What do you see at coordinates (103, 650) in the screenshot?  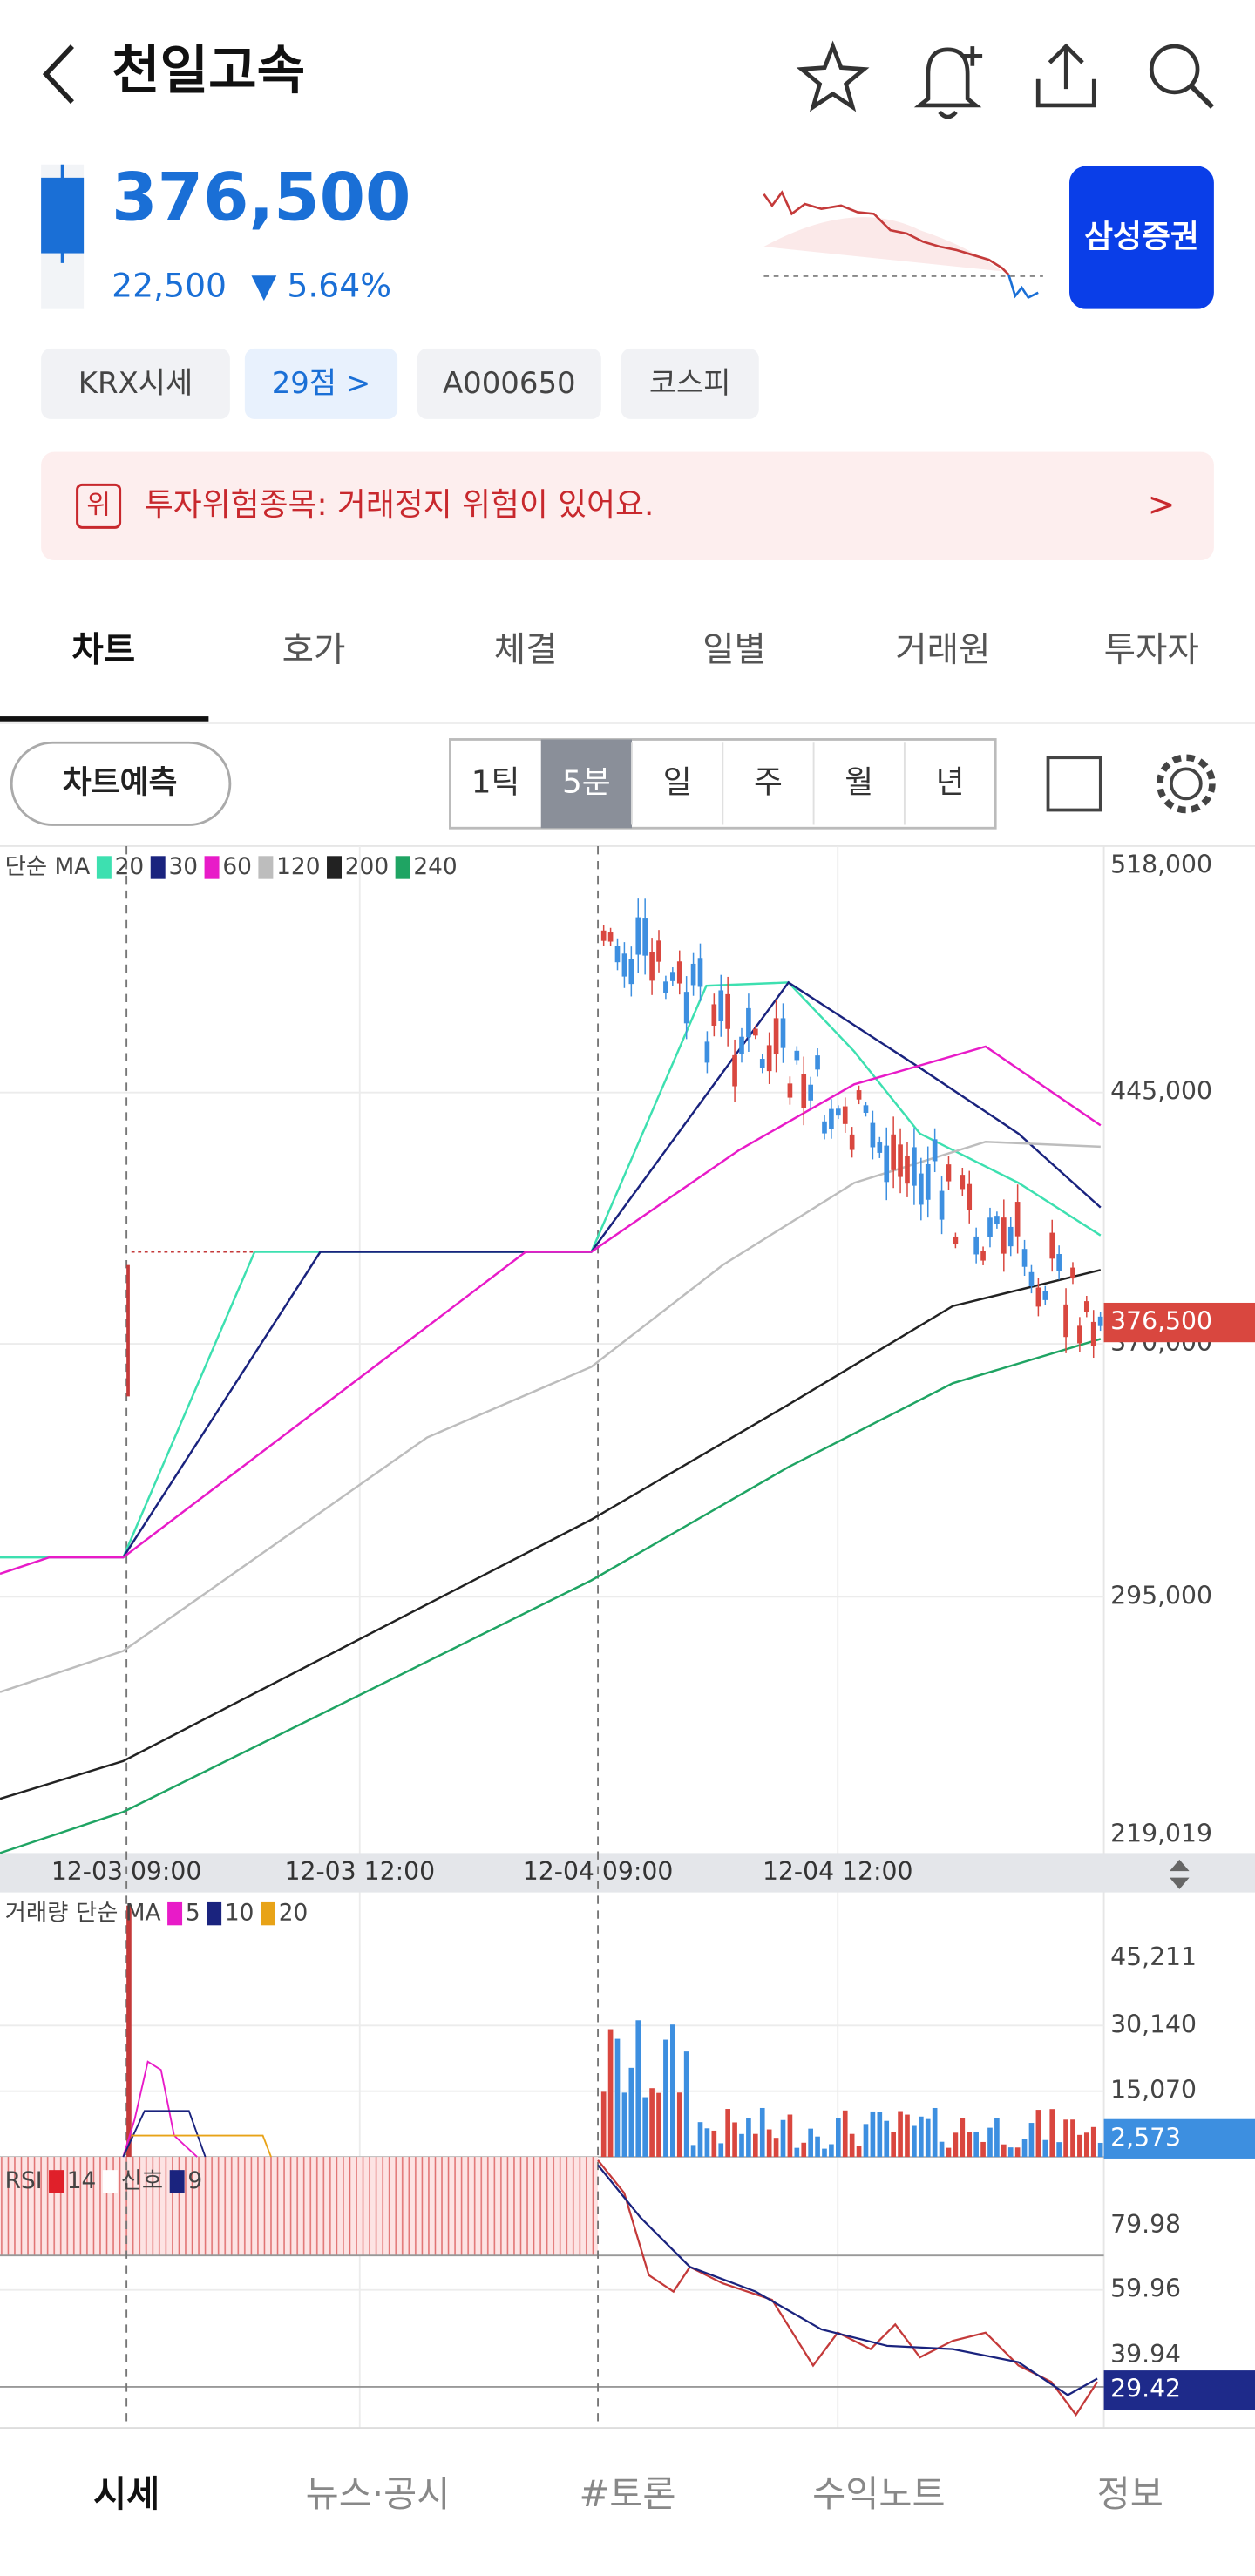 I see `tab: 차트` at bounding box center [103, 650].